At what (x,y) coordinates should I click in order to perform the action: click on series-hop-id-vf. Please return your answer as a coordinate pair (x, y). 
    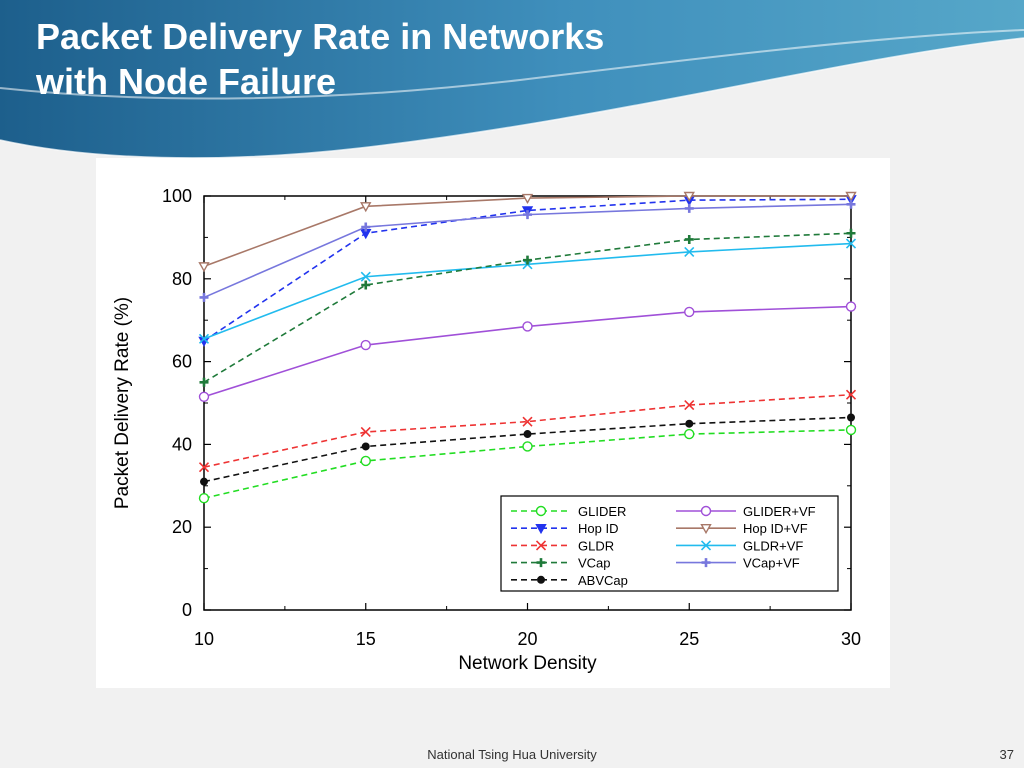
    Looking at the image, I should click on (527, 232).